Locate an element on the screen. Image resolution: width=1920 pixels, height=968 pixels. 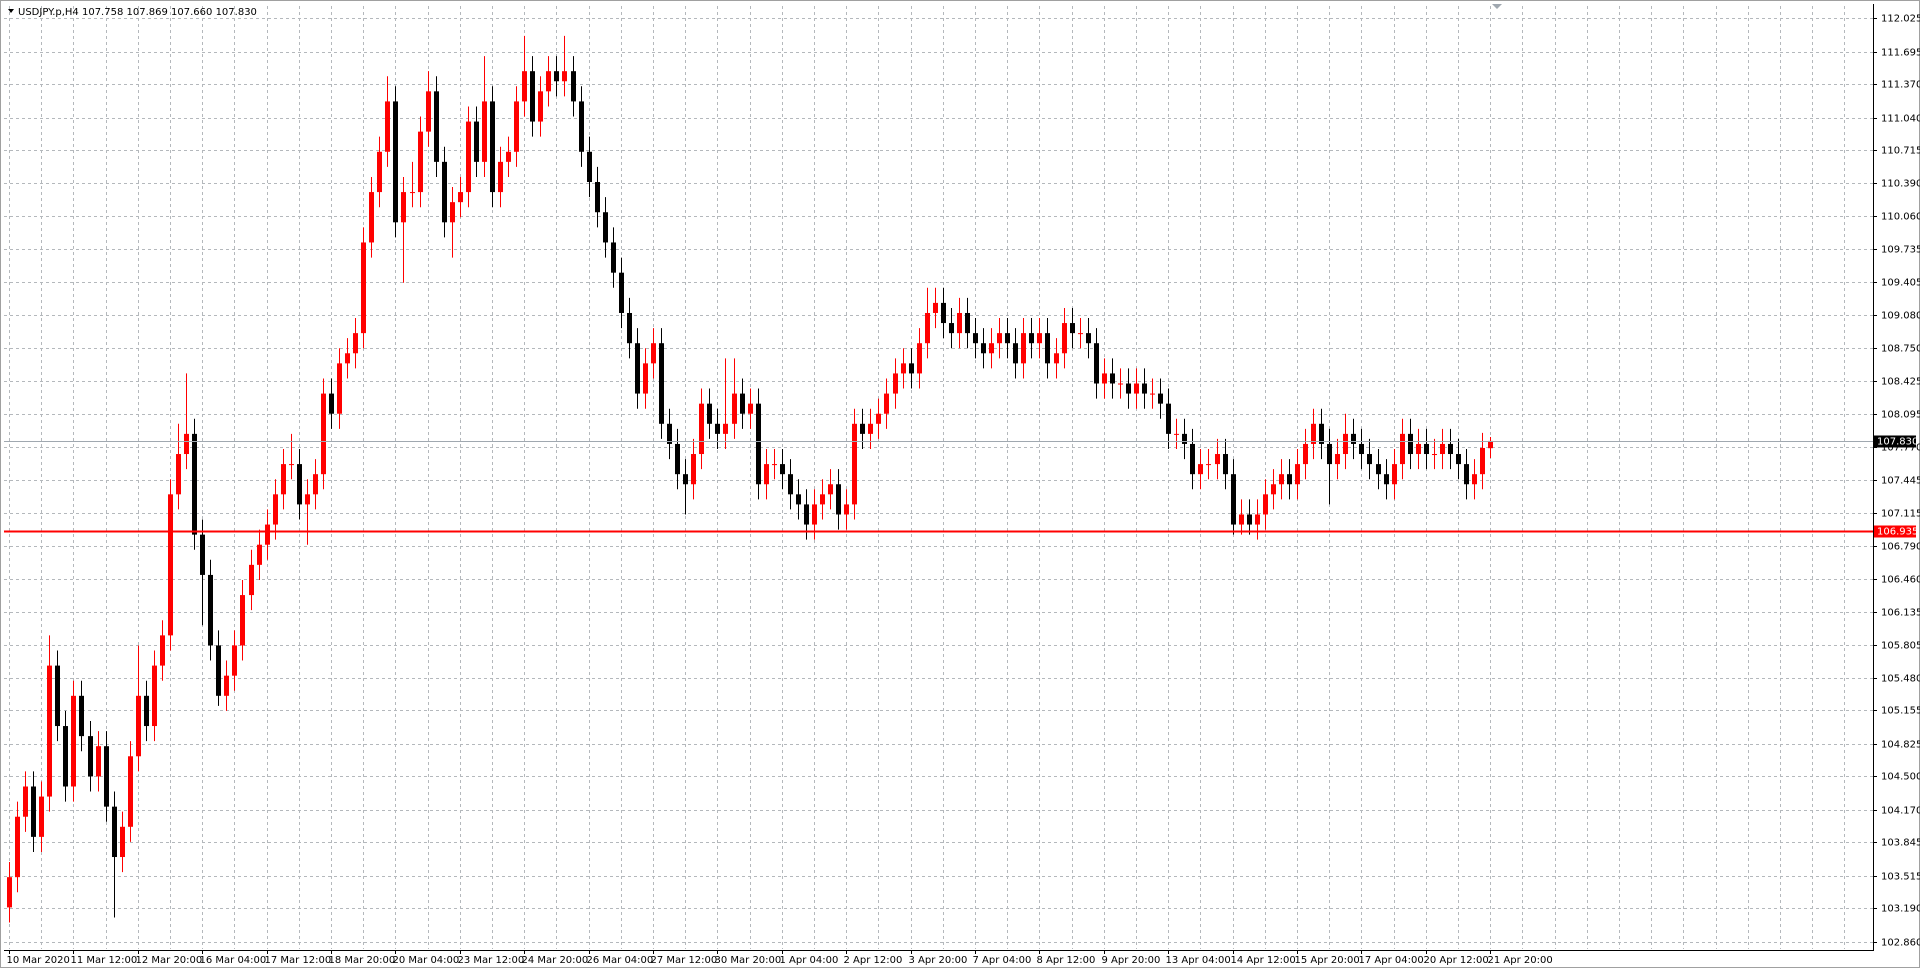
x-tick-label: 3 Apr 20:00 is located at coordinates (938, 960).